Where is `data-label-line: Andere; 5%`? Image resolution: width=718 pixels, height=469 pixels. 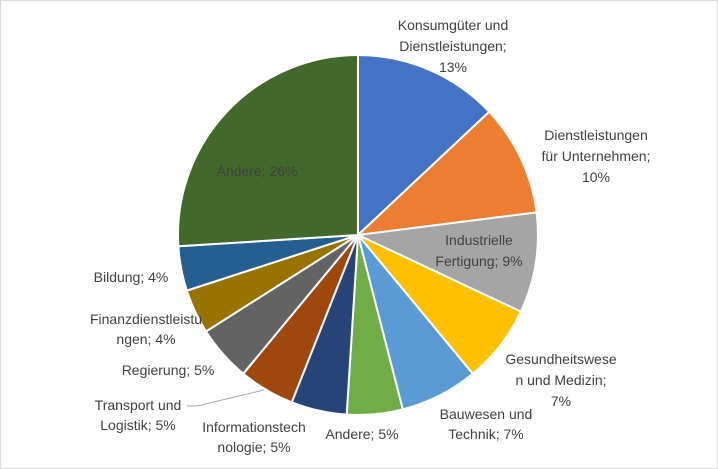
data-label-line: Andere; 5% is located at coordinates (361, 434).